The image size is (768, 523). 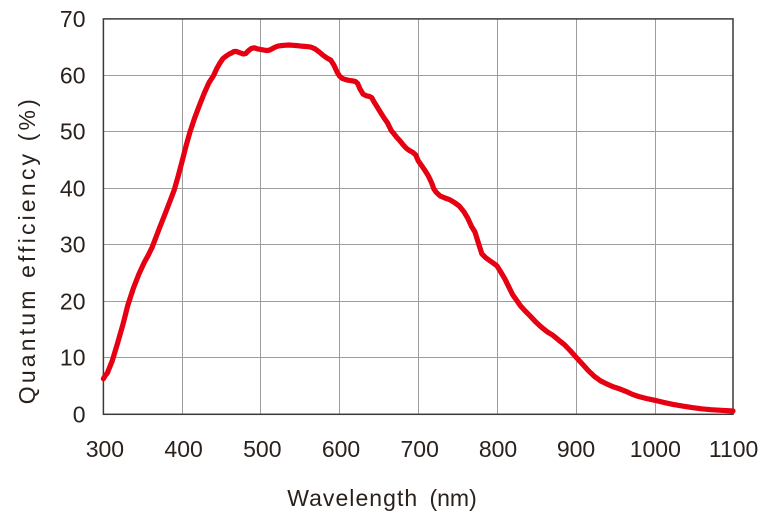 I want to click on svg-text: 300, so click(x=105, y=449).